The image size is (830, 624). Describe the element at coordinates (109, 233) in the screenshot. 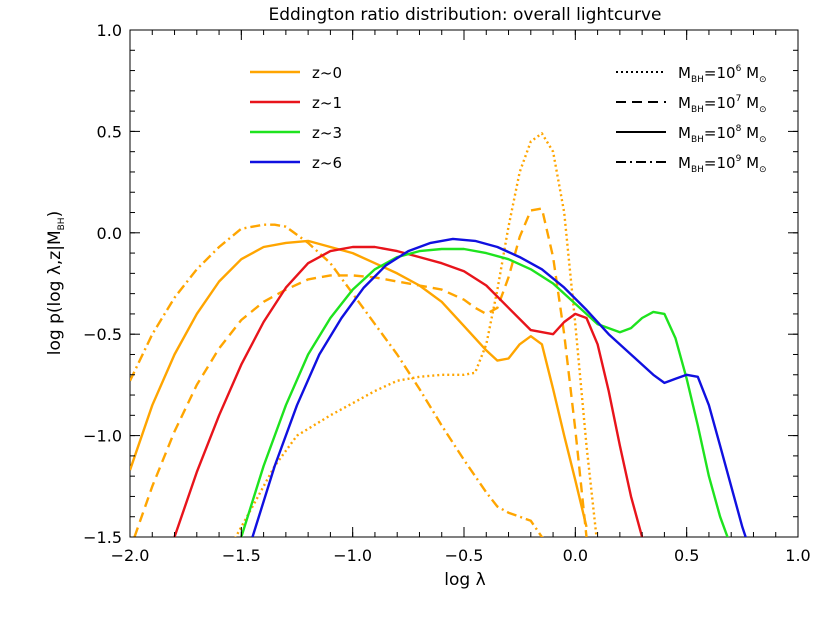

I see `y-tick-label: 0.0` at that location.